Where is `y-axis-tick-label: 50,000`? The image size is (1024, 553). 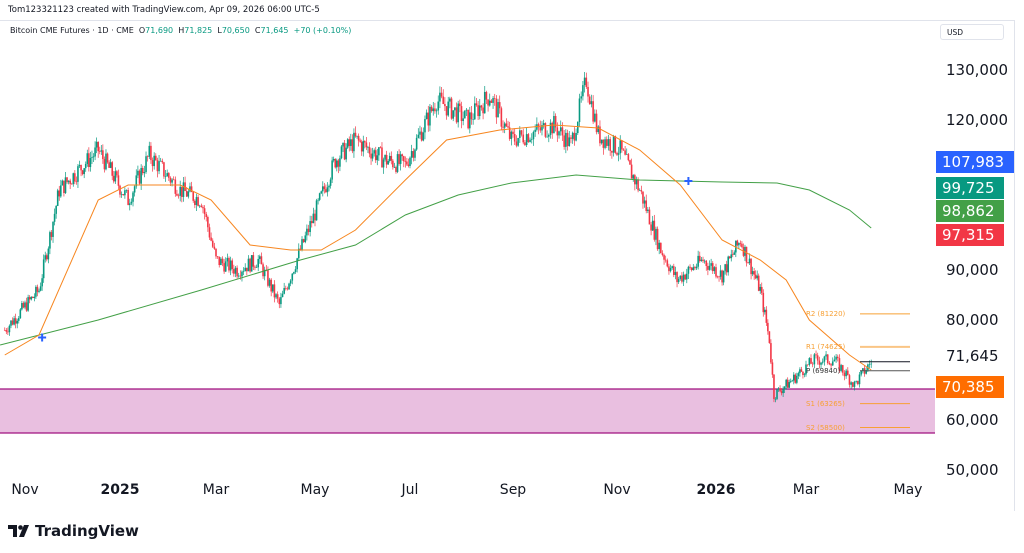
y-axis-tick-label: 50,000 is located at coordinates (972, 470).